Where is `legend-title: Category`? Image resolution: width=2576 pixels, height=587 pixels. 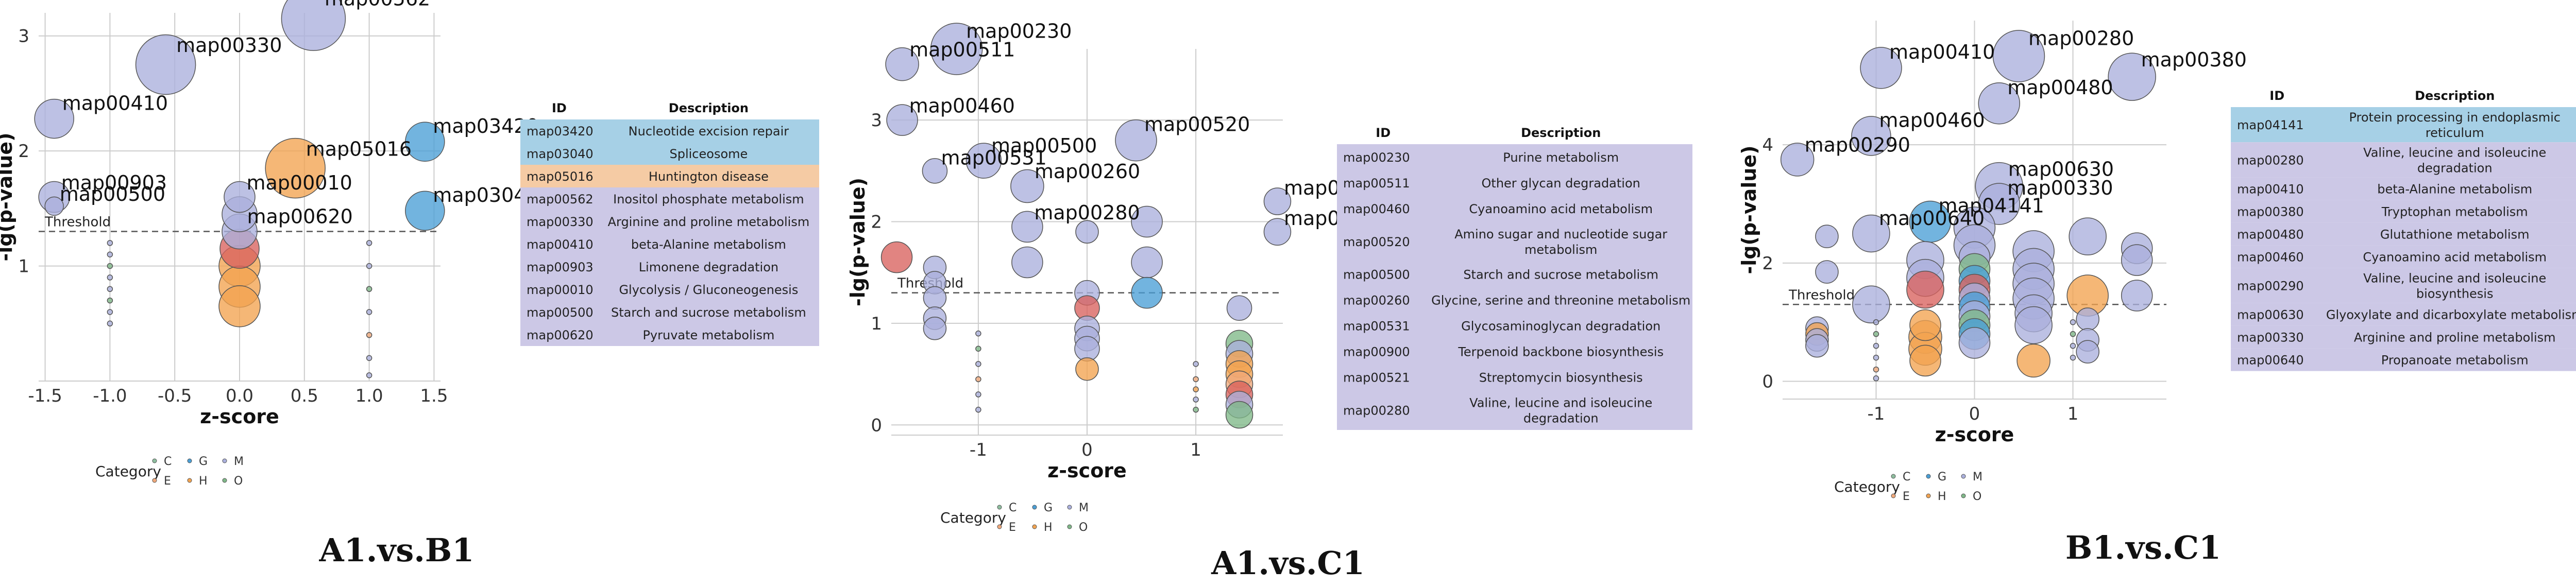 legend-title: Category is located at coordinates (973, 517).